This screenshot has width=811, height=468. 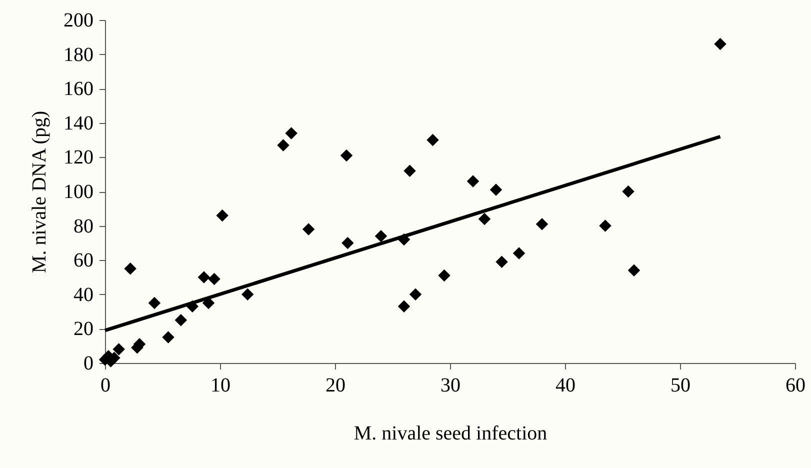 I want to click on y-tick-label: 160, so click(x=79, y=89).